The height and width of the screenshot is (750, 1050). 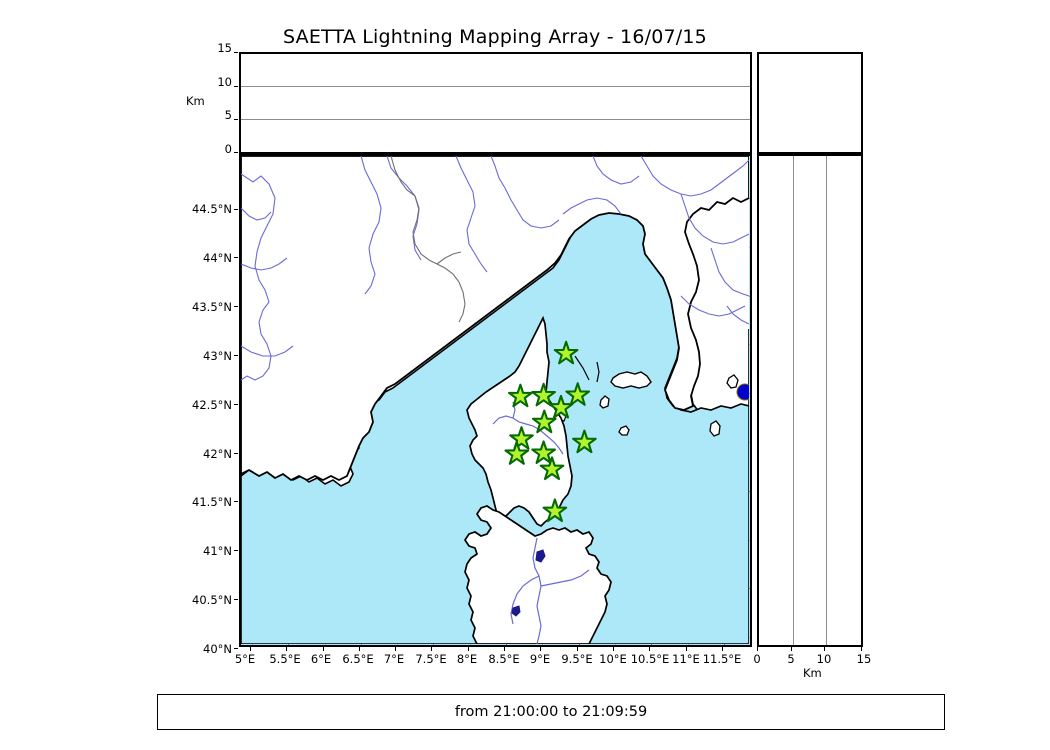 I want to click on time-range-status-bar: from 21:00:00 to 21:09:59, so click(x=551, y=712).